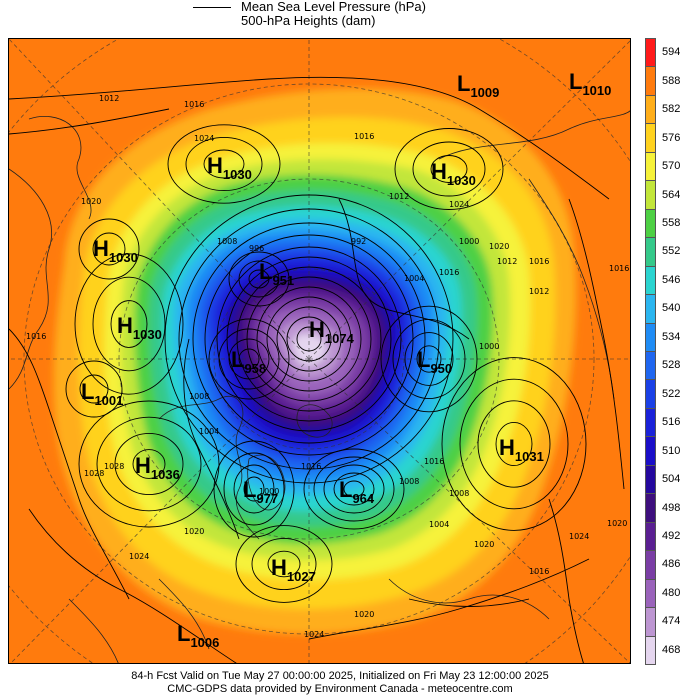 The image size is (680, 700). What do you see at coordinates (434, 361) in the screenshot?
I see `low-pressure-center: L950` at bounding box center [434, 361].